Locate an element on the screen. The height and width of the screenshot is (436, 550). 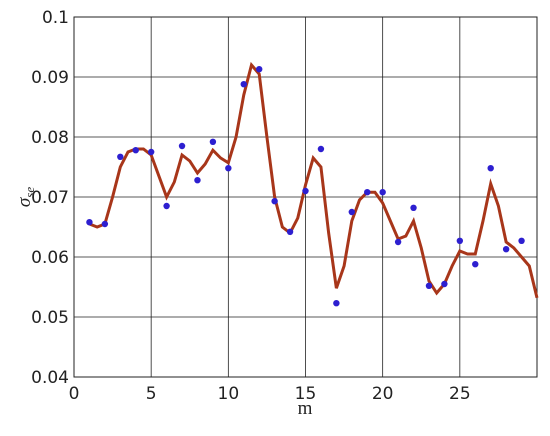
y-tick-label: 0.06 is located at coordinates (50, 258).